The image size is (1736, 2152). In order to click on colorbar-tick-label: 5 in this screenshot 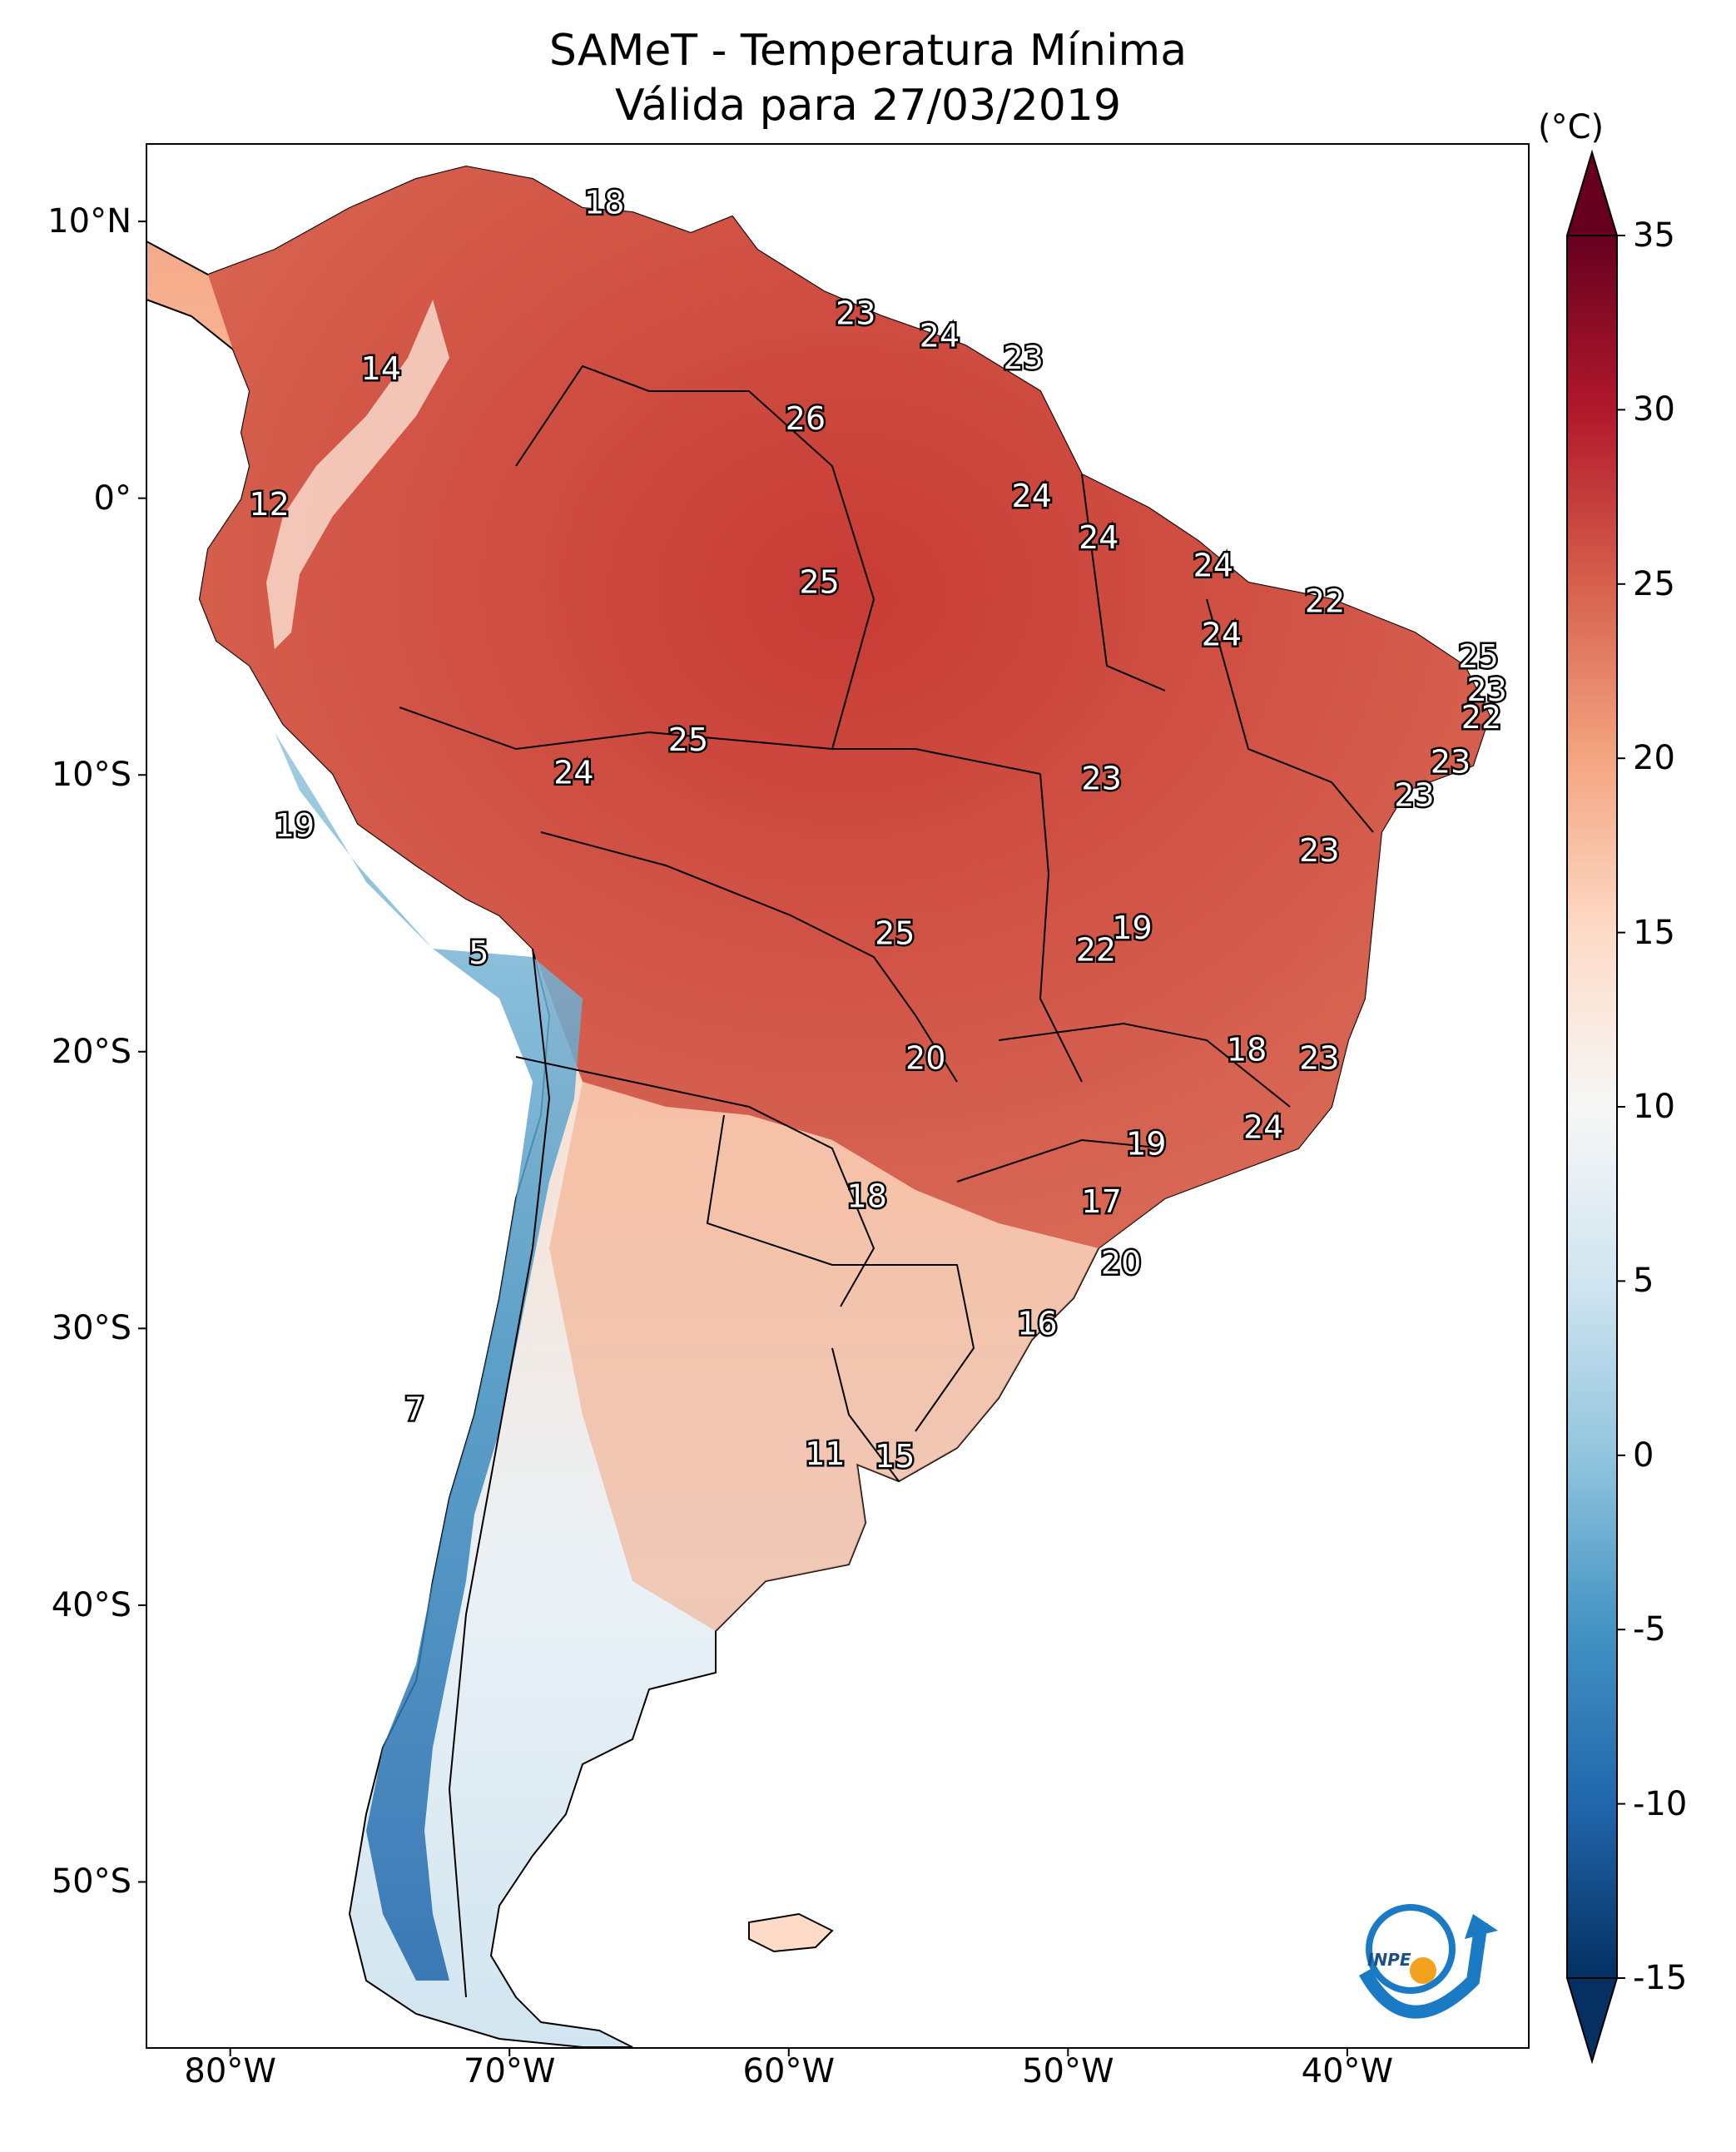, I will do `click(1643, 1281)`.